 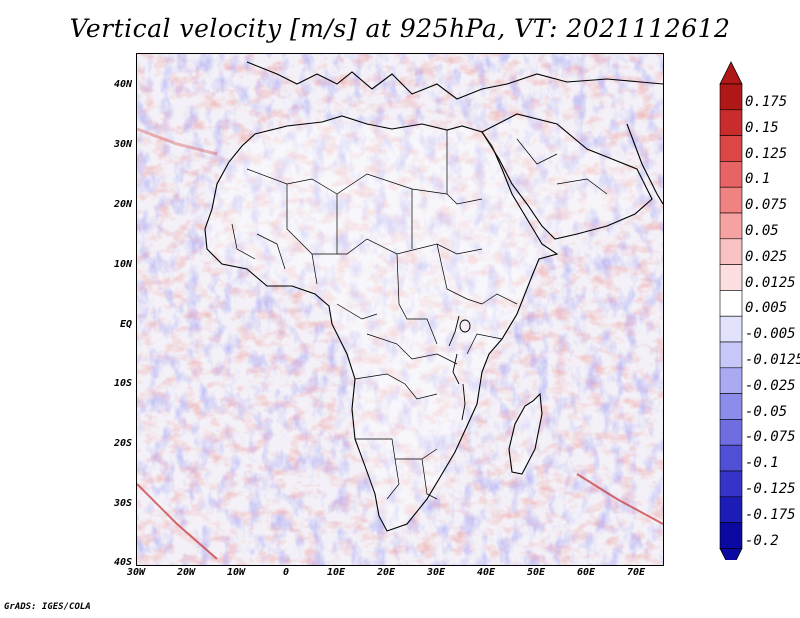 What do you see at coordinates (644, 164) in the screenshot?
I see `india-coastline` at bounding box center [644, 164].